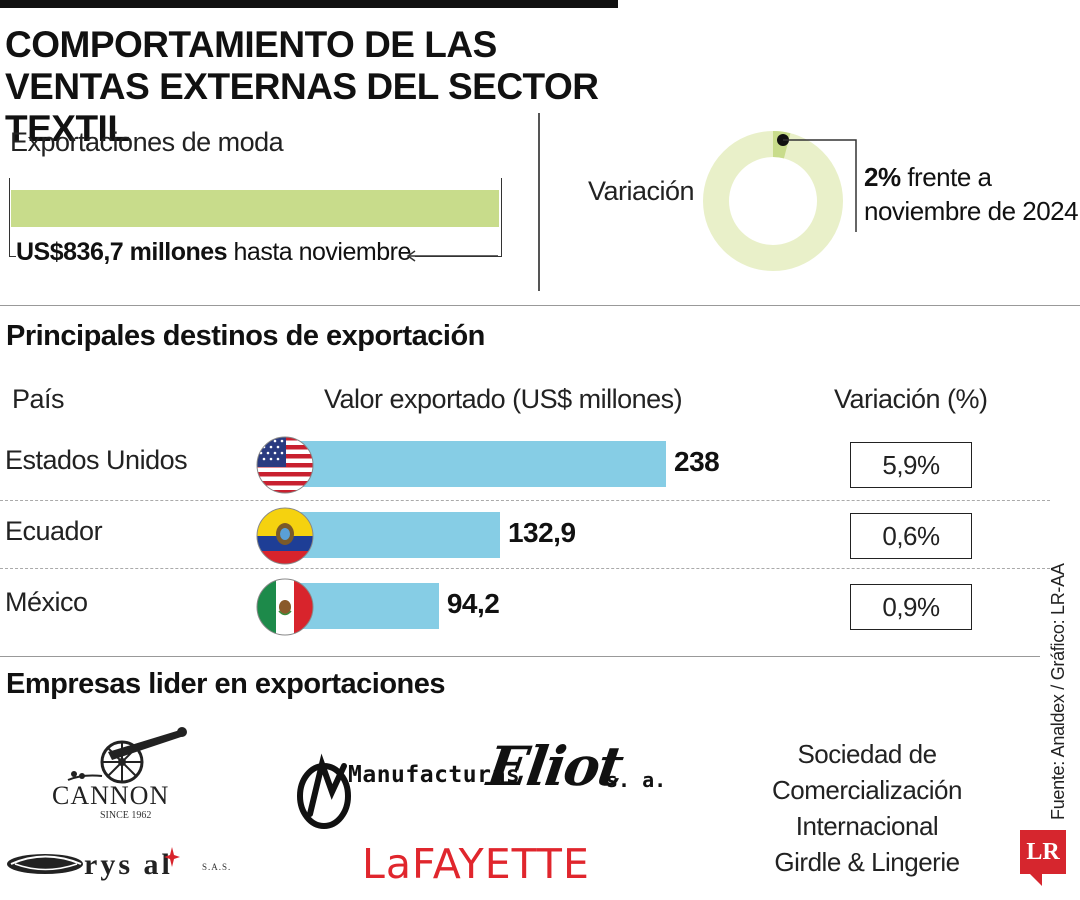 Image resolution: width=1080 pixels, height=900 pixels. I want to click on top-rule, so click(309, 4).